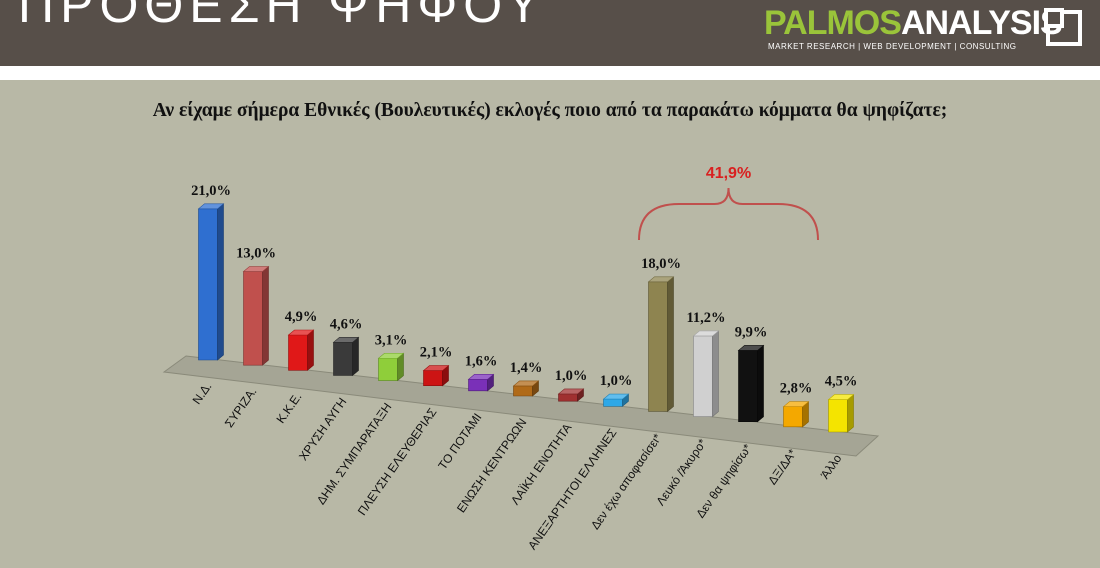 This screenshot has width=1100, height=568. What do you see at coordinates (751, 332) in the screenshot?
I see `value-label: 9,9%` at bounding box center [751, 332].